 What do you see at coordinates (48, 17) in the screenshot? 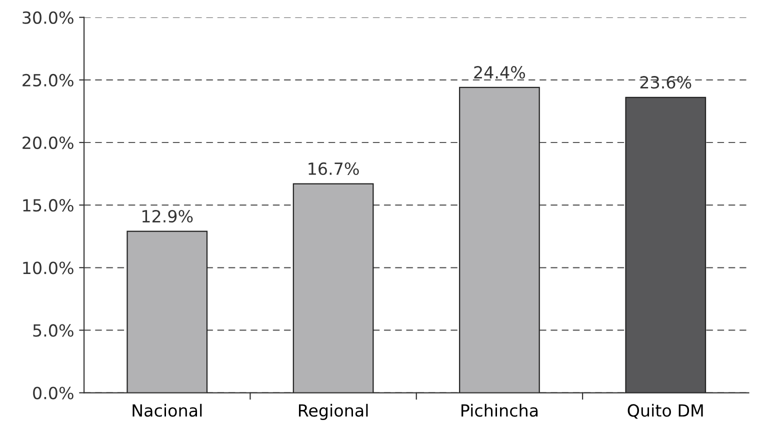
I see `y-tick-label: 30.0%` at bounding box center [48, 17].